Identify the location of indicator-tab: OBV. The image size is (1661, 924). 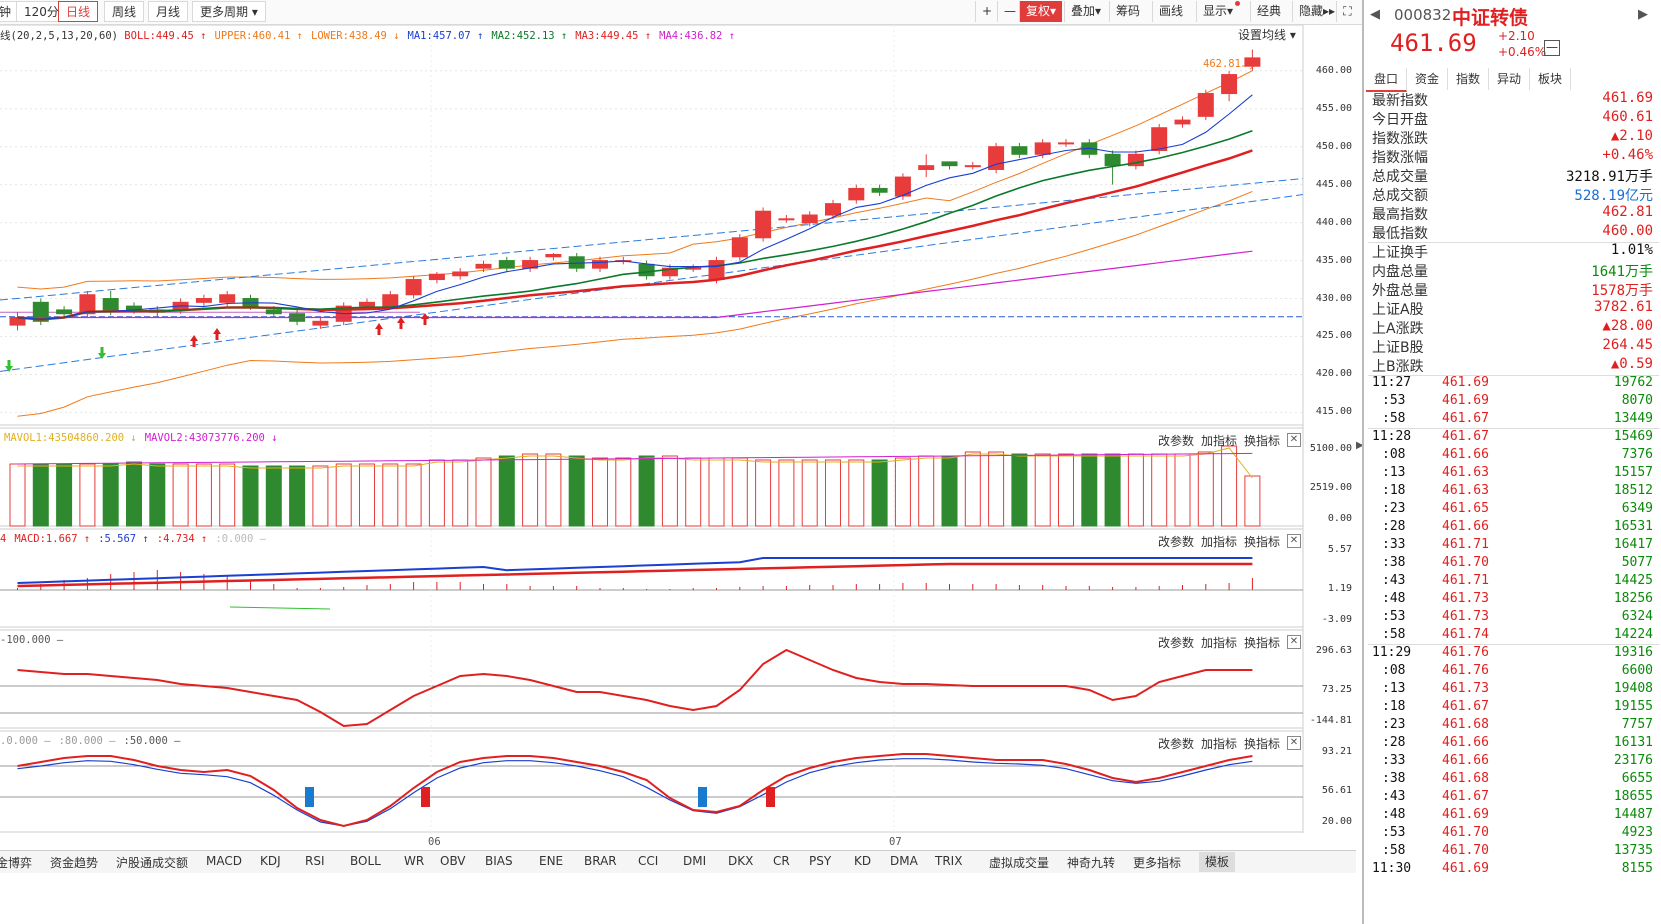
(453, 861).